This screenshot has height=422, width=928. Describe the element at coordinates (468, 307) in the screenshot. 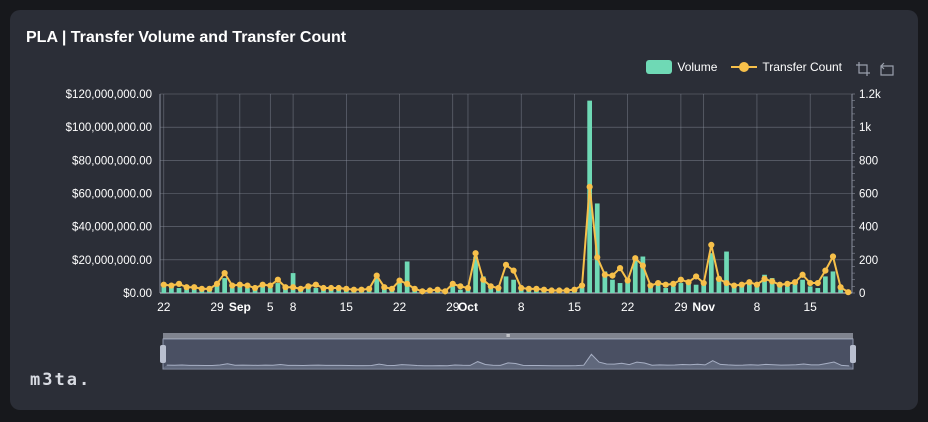

I see `x-tick-label: Oct` at that location.